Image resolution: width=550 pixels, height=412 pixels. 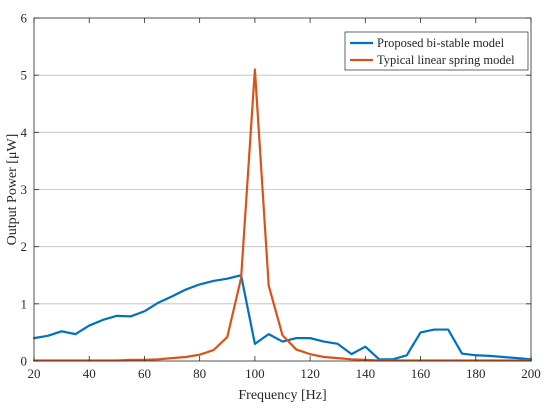 I want to click on legend-label-2: Typical linear spring model, so click(x=446, y=60).